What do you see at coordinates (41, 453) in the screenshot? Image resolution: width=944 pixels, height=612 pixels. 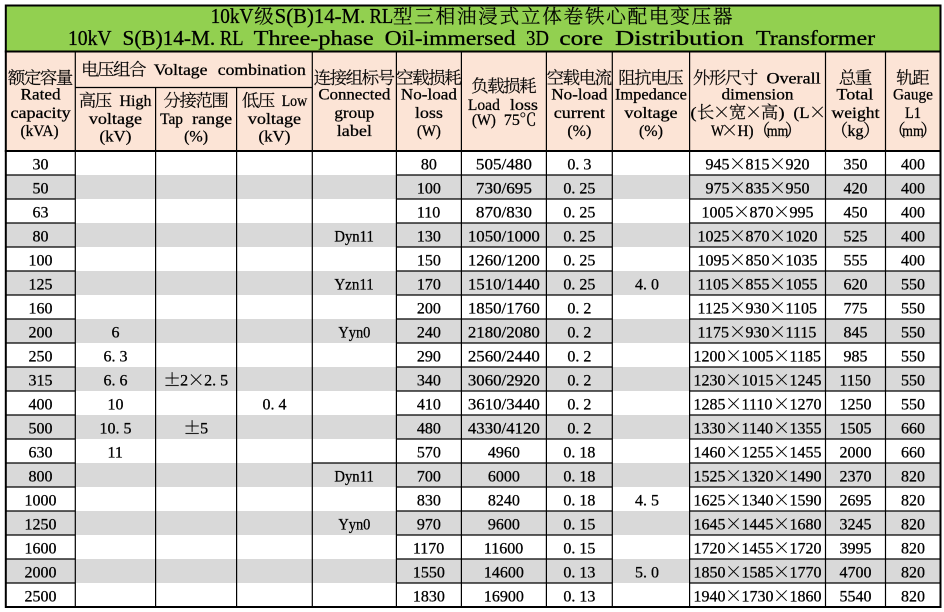 I see `svg-text: 630` at bounding box center [41, 453].